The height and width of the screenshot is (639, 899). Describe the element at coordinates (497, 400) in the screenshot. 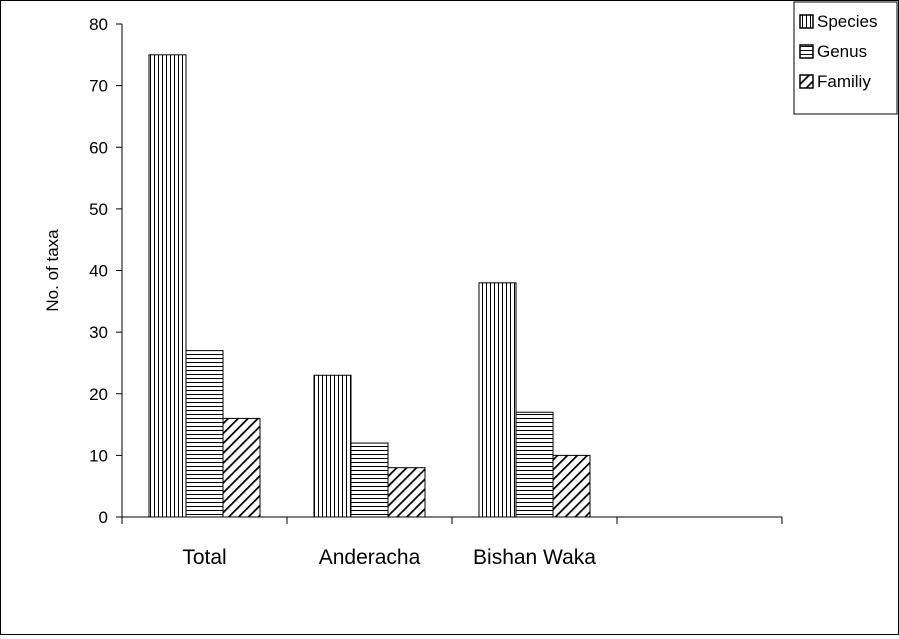

I see `bar-species-bishan-waka` at that location.